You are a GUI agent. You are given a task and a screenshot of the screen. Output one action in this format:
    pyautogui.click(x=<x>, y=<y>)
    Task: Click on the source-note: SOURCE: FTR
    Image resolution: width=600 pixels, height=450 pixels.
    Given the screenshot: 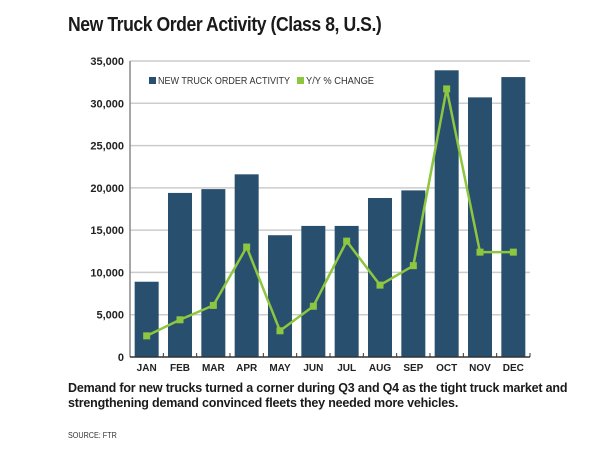 What is the action you would take?
    pyautogui.click(x=92, y=435)
    